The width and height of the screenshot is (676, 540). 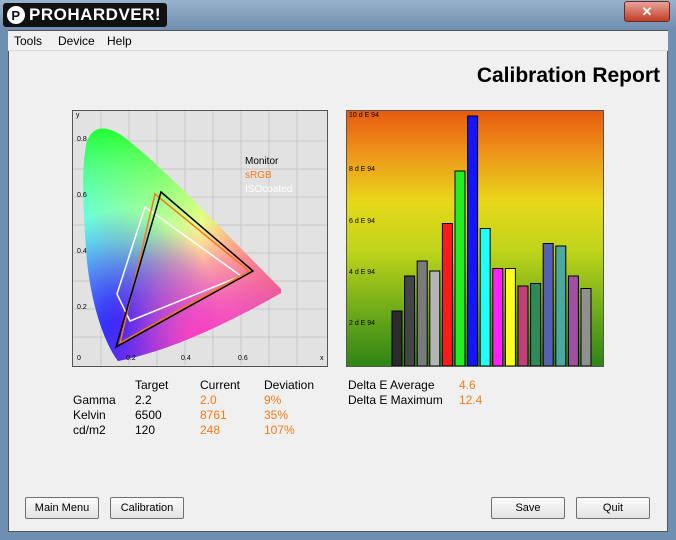 What do you see at coordinates (145, 430) in the screenshot?
I see `luminance-target: 120` at bounding box center [145, 430].